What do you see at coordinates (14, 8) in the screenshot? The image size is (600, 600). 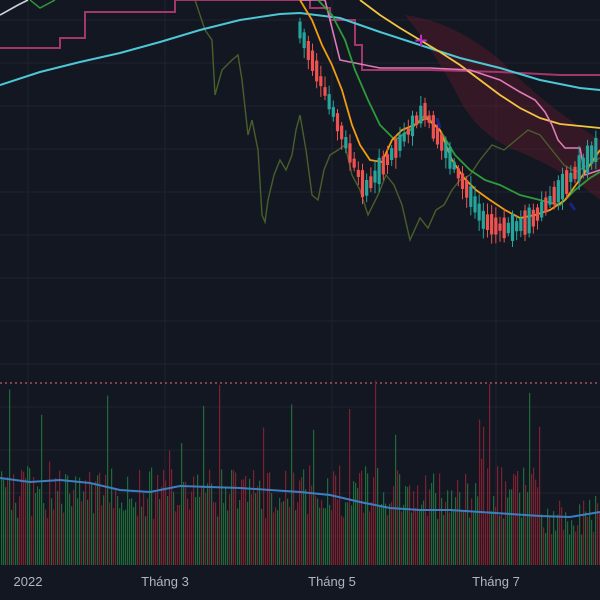 I see `upper-left-line` at bounding box center [14, 8].